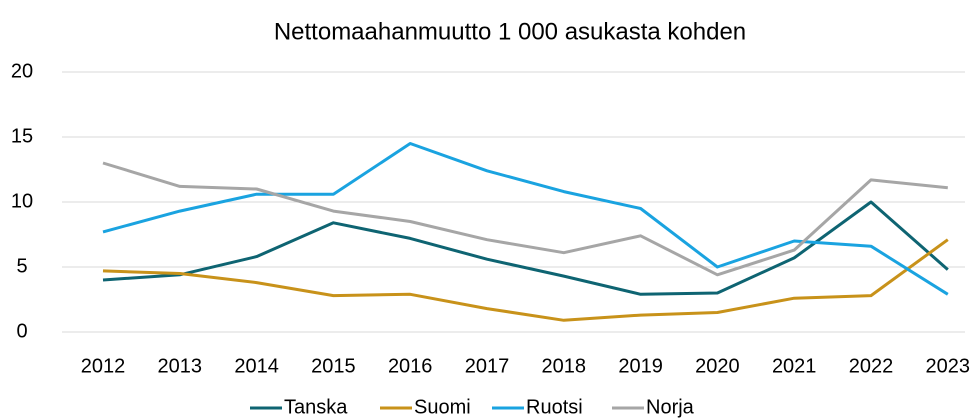 The image size is (980, 420). What do you see at coordinates (510, 31) in the screenshot?
I see `chart-title: Nettomaahanmuutto 1 000 asukasta kohden` at bounding box center [510, 31].